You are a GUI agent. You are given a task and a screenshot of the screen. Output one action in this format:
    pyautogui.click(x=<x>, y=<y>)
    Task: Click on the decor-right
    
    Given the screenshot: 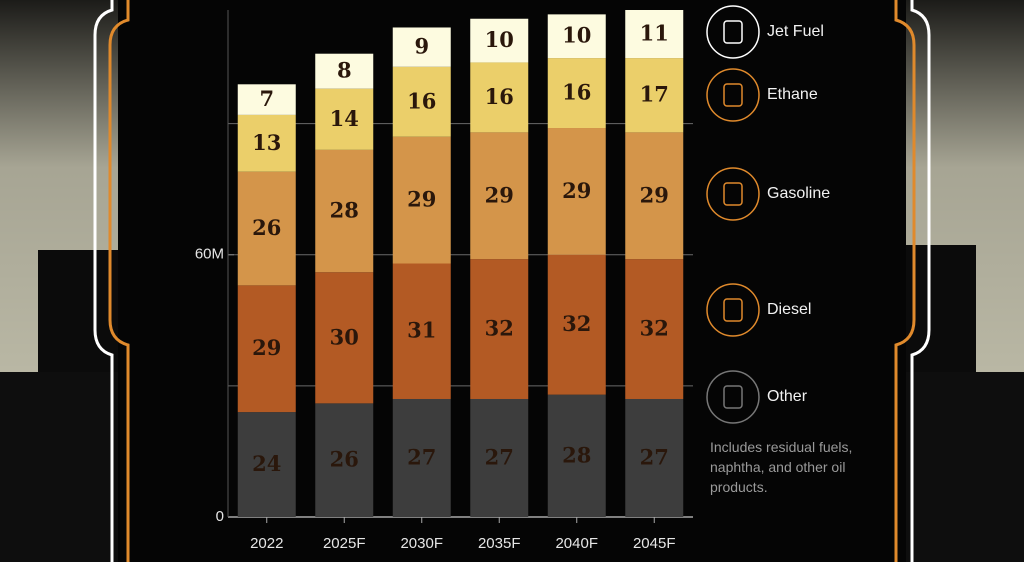 What is the action you would take?
    pyautogui.click(x=959, y=281)
    